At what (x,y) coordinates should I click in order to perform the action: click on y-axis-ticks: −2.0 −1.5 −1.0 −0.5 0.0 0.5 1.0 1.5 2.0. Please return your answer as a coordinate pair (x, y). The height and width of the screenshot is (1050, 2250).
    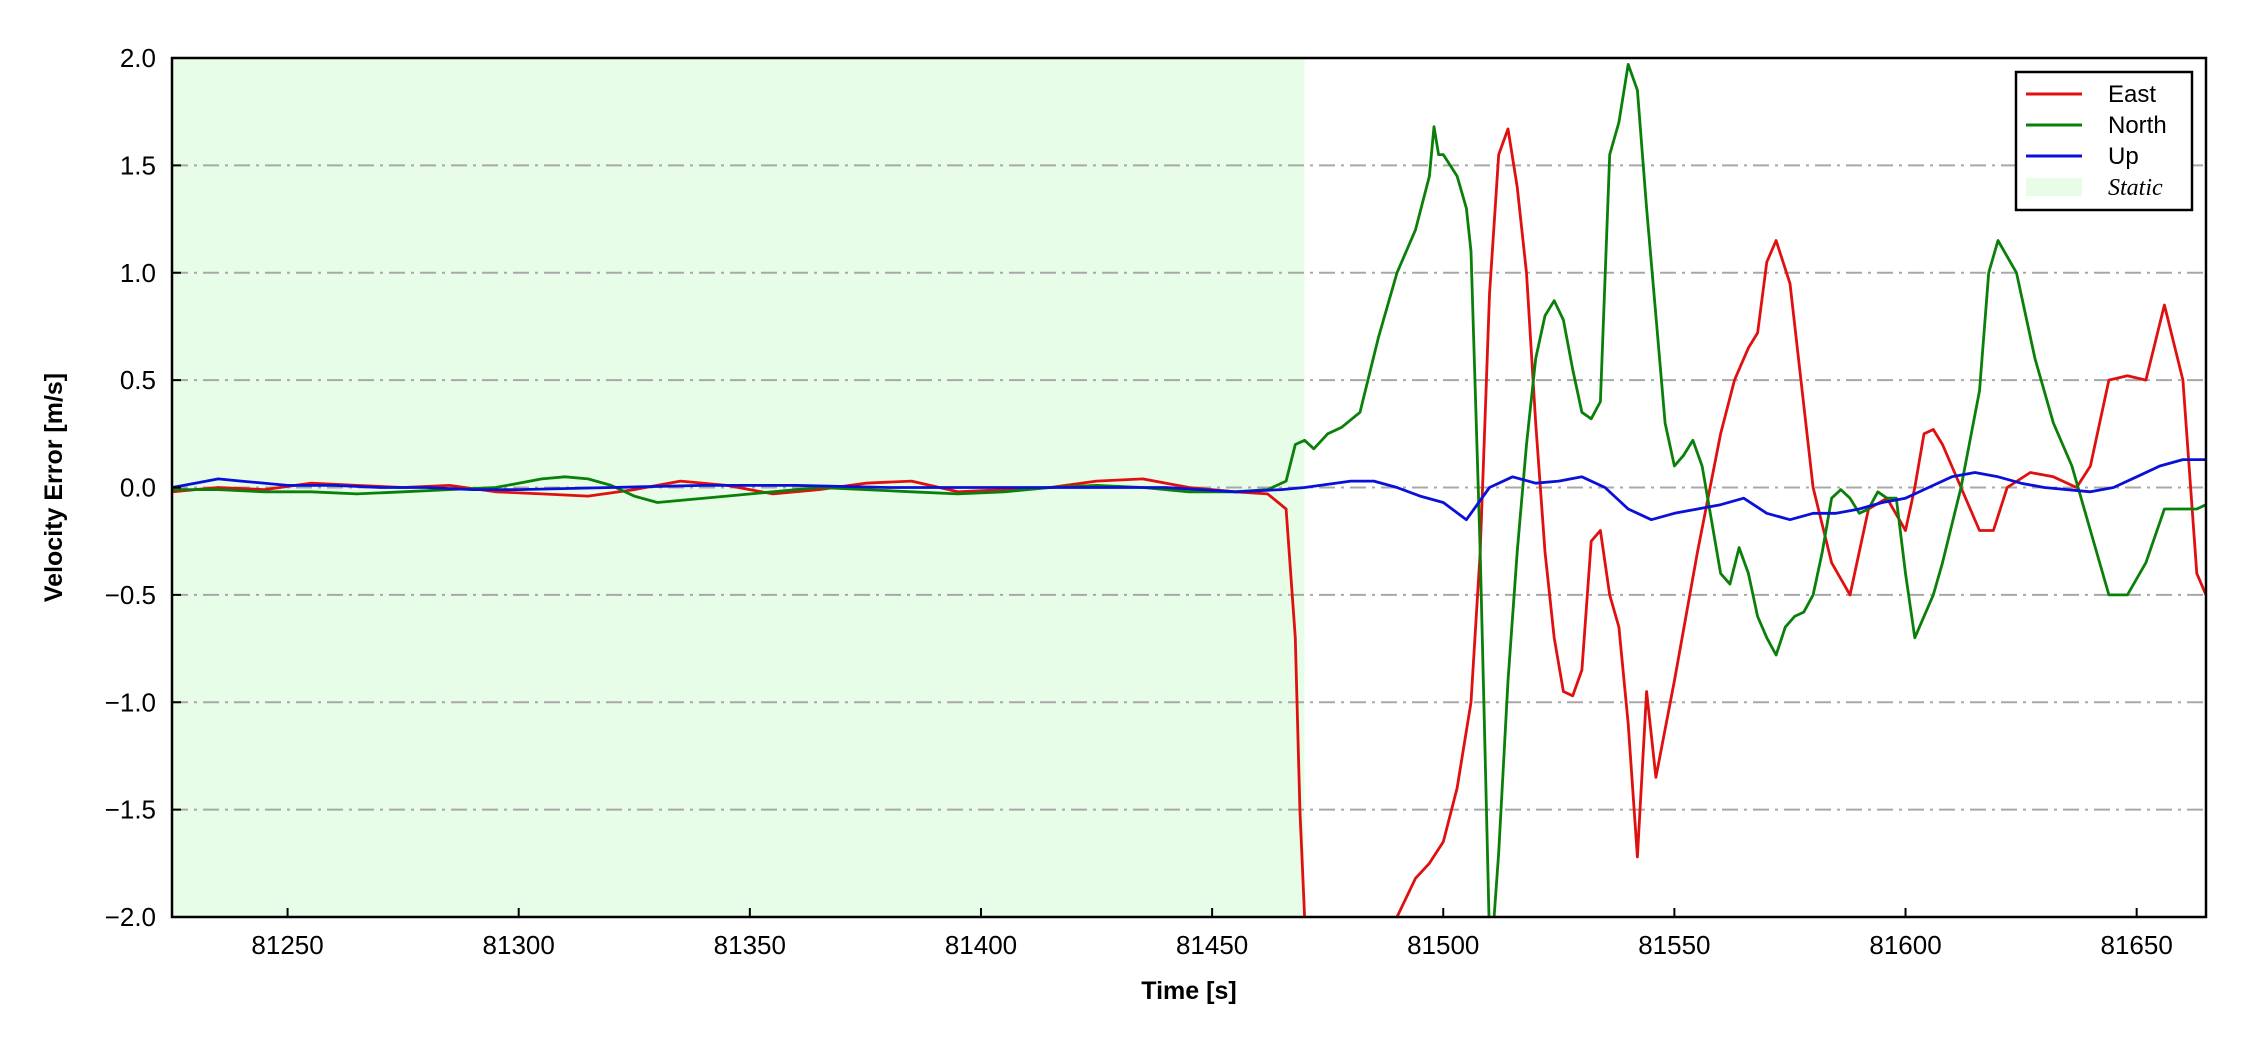
    Looking at the image, I should click on (143, 487).